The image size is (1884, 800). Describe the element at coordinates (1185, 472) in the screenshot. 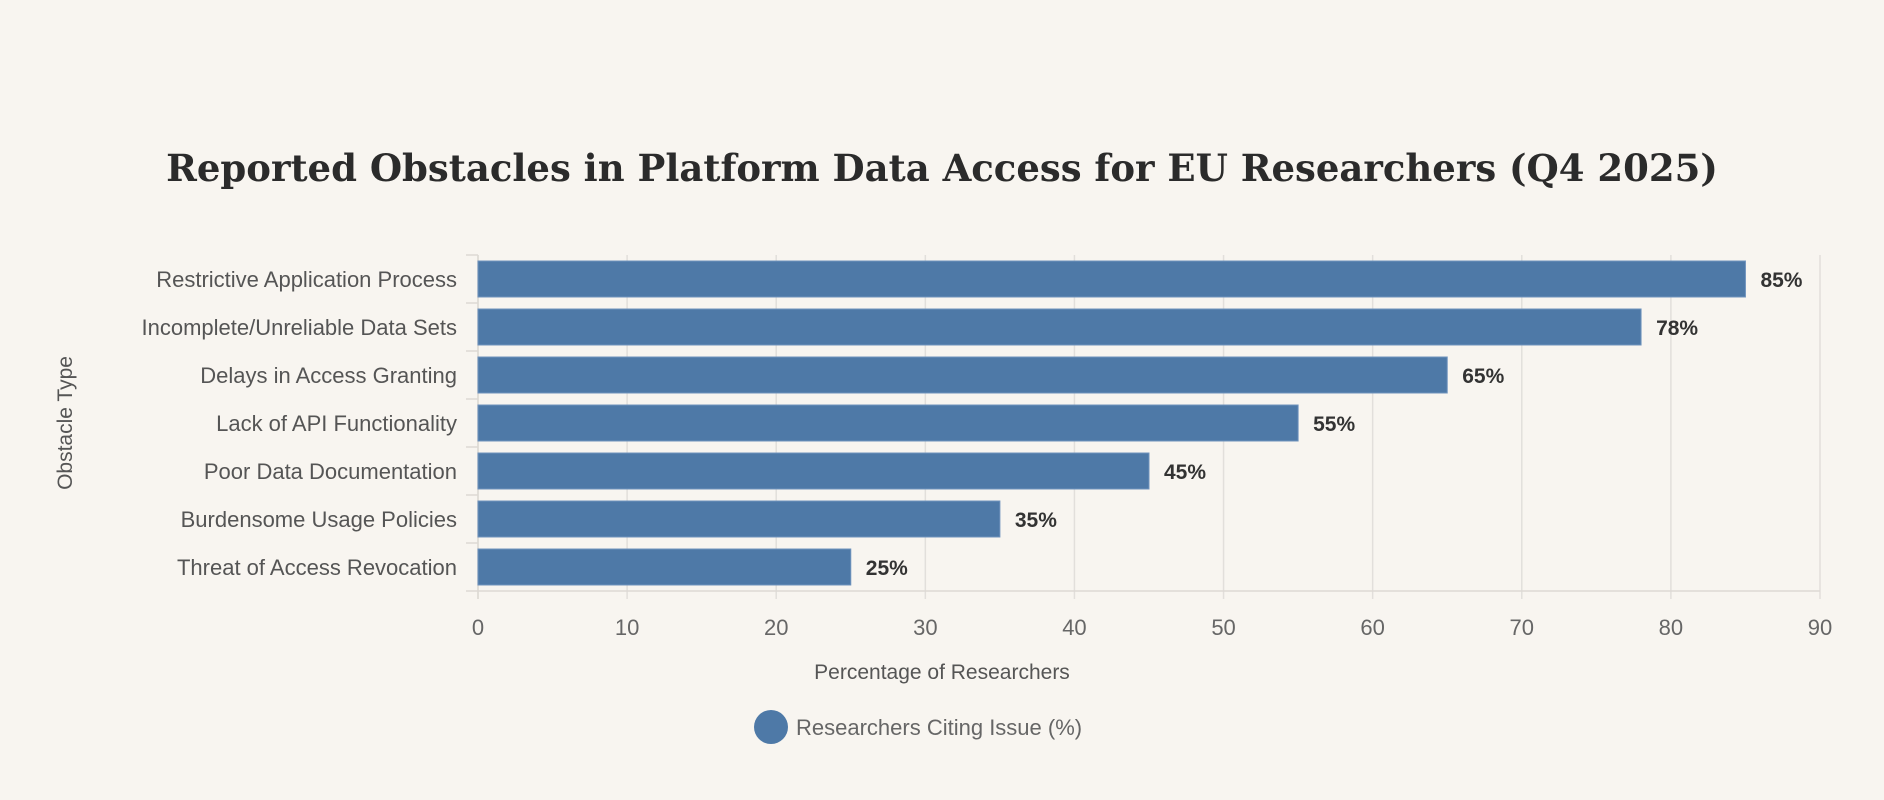

I see `data-label: 45%` at that location.